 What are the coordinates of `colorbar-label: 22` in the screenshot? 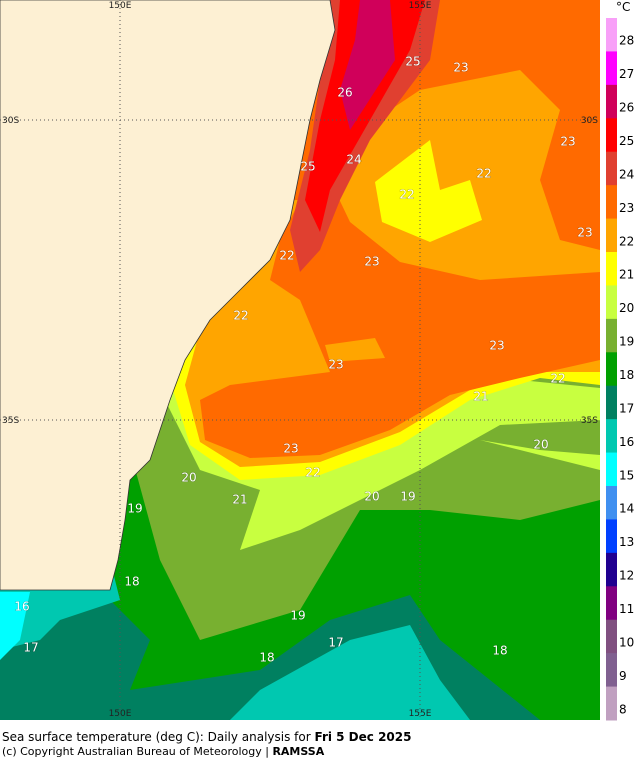 It's located at (626, 241).